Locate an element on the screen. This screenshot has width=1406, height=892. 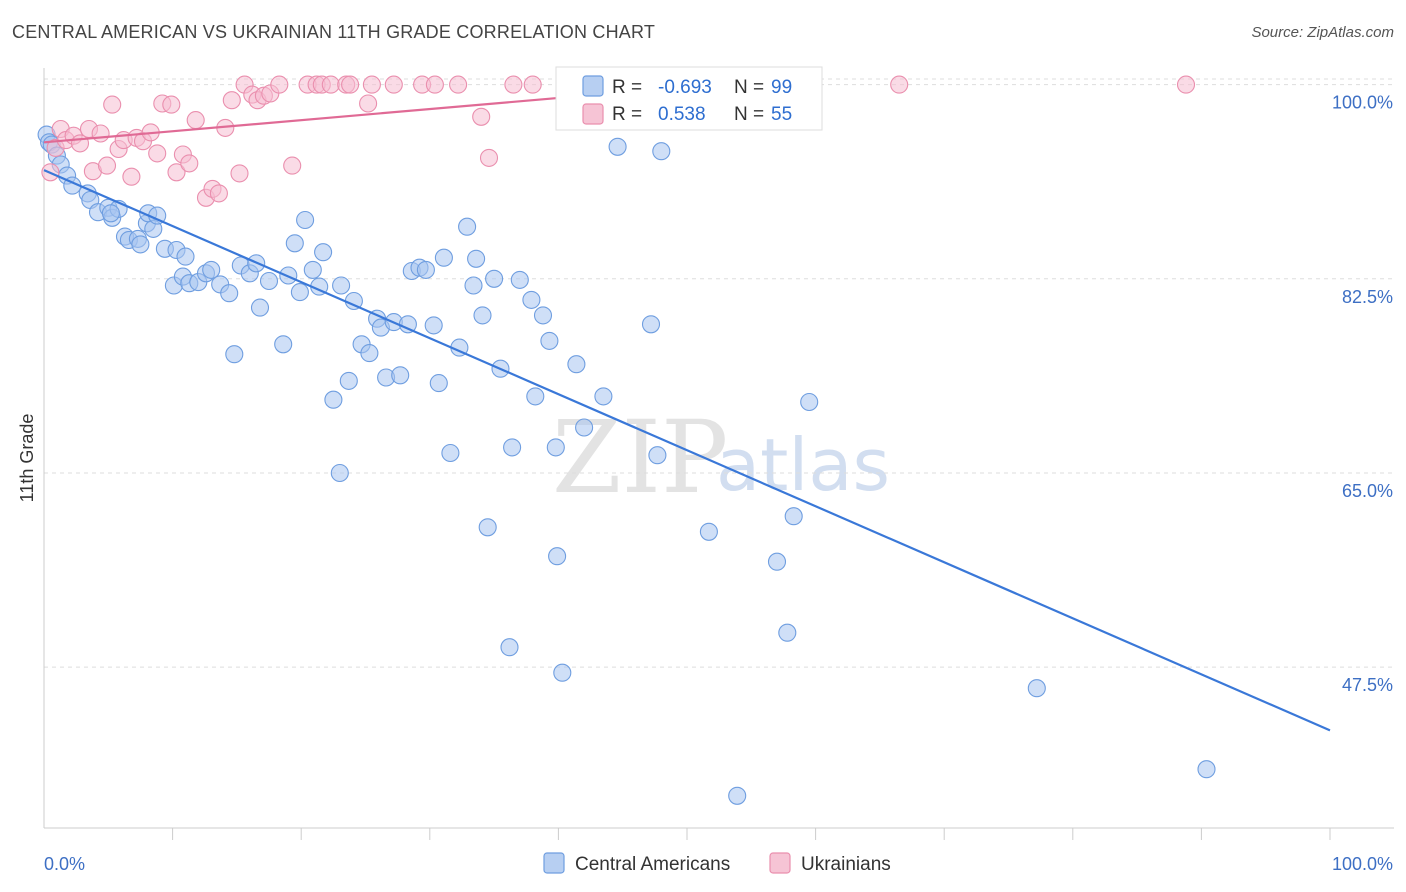
top-legend: R = -0.693 N = 99 R = 0.538 N = 55 is located at coordinates (689, 98).